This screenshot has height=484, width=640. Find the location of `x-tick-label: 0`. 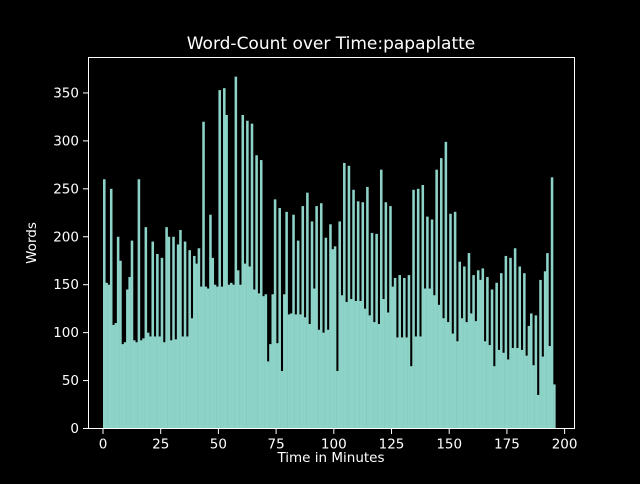

x-tick-label: 0 is located at coordinates (103, 445).